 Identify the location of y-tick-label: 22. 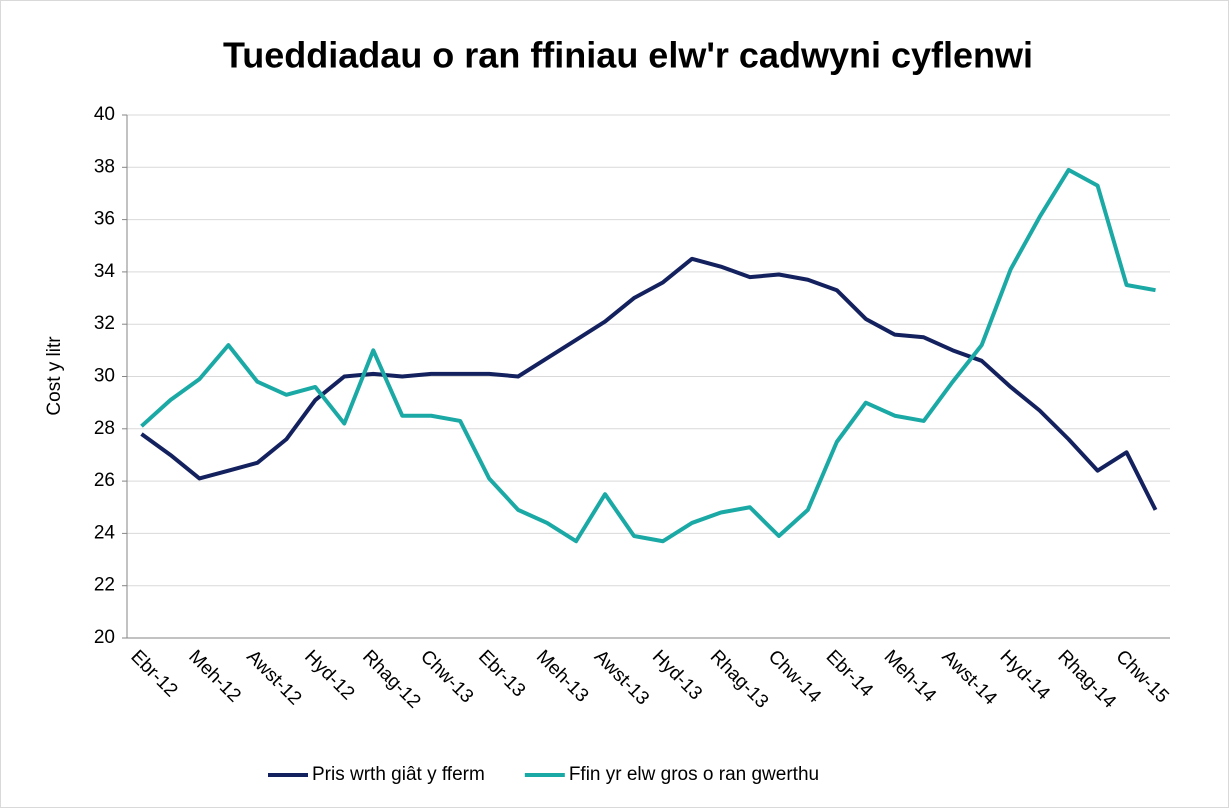
(104, 585).